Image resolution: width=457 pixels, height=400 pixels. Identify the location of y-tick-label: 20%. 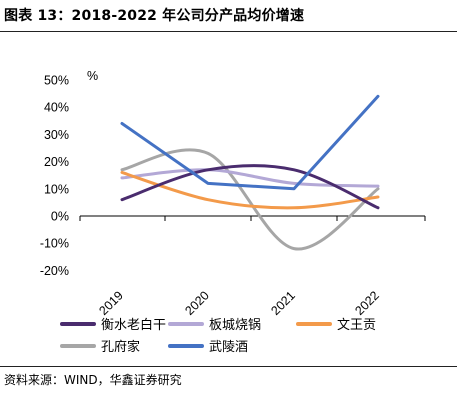
(56, 162).